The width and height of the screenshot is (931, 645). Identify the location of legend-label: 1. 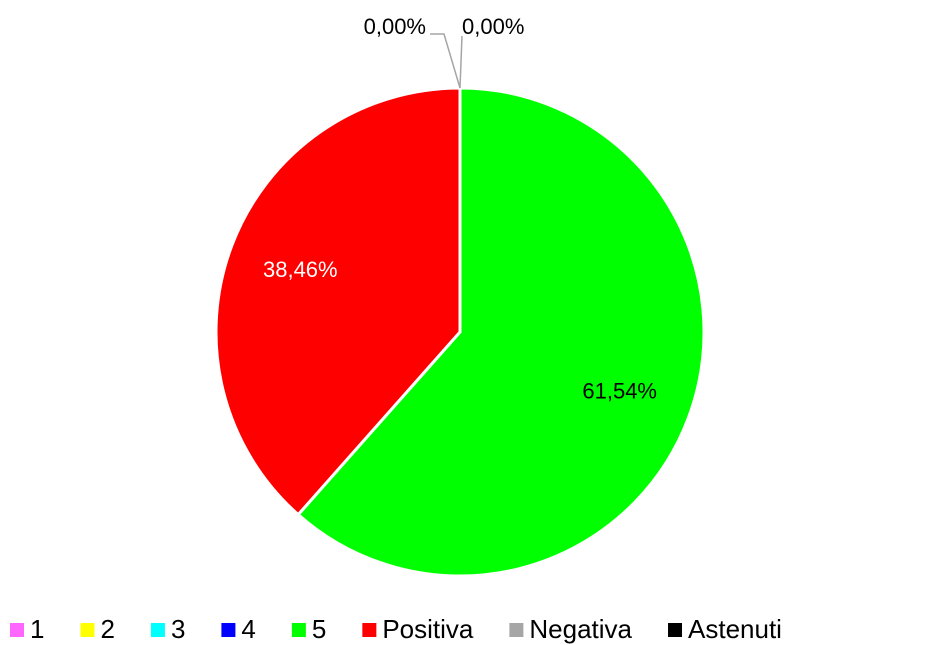
(37, 629).